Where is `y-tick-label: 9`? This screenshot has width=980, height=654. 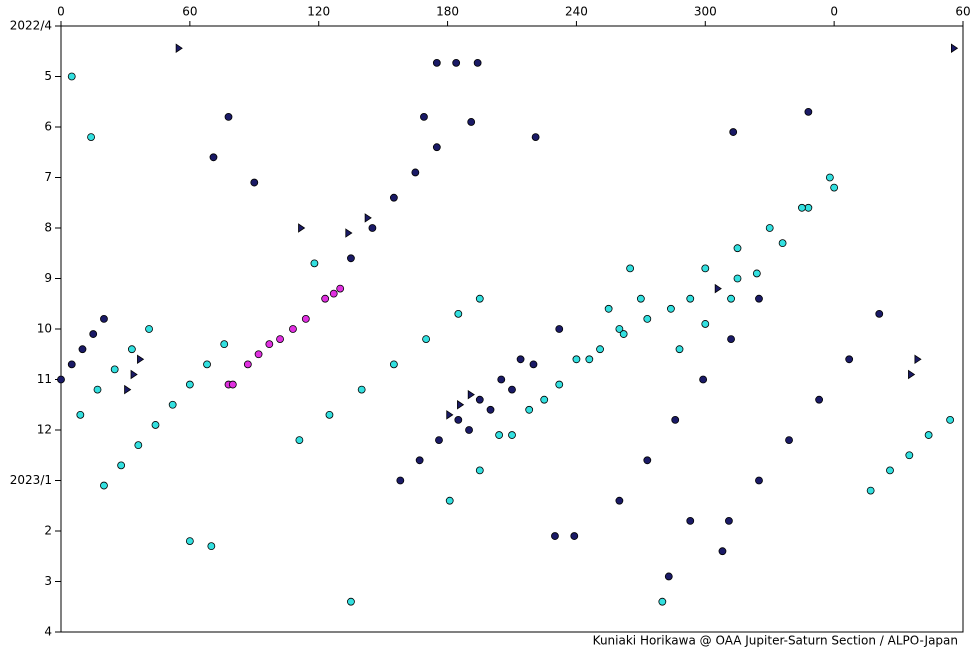
y-tick-label: 9 is located at coordinates (48, 278).